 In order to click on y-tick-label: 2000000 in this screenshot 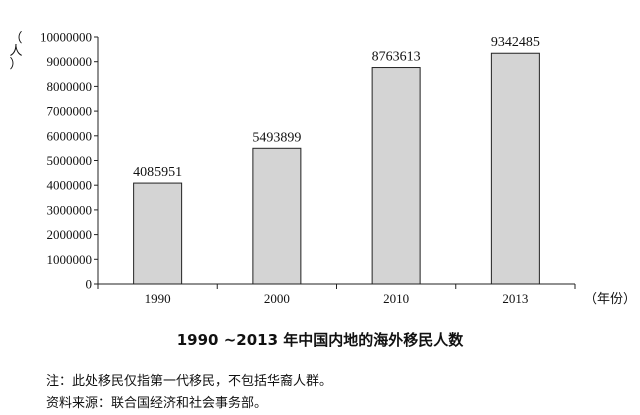, I will do `click(70, 234)`.